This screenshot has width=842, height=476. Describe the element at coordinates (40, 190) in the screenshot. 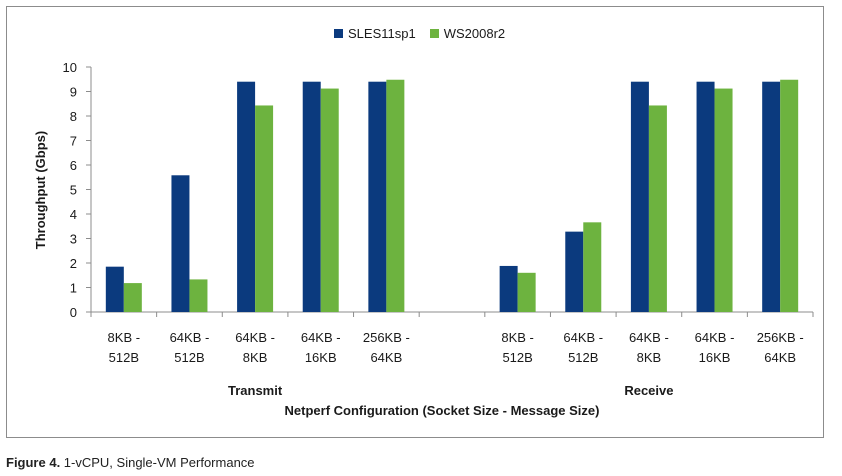

I see `y-axis-title: Throughput (Gbps)` at that location.